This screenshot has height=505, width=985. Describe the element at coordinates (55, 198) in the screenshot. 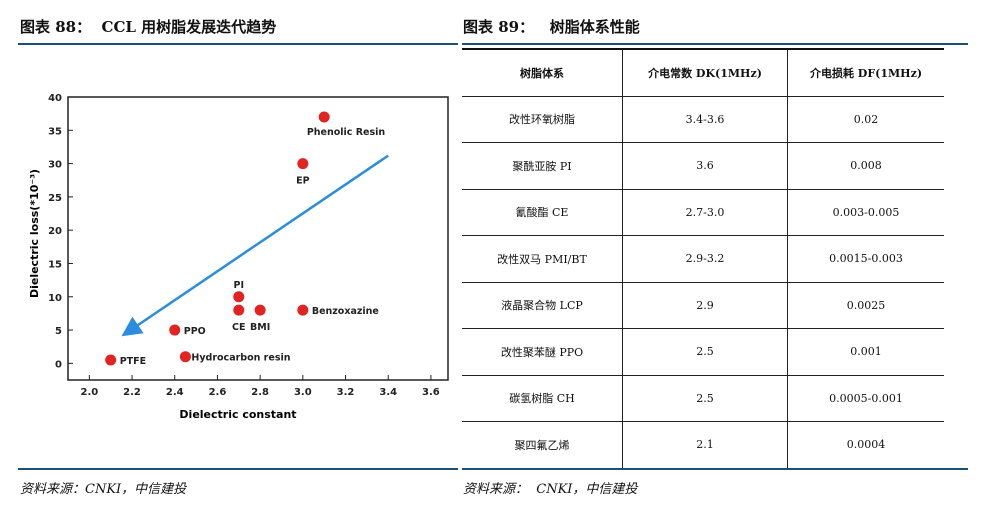

I see `y-tick-label: 25` at that location.